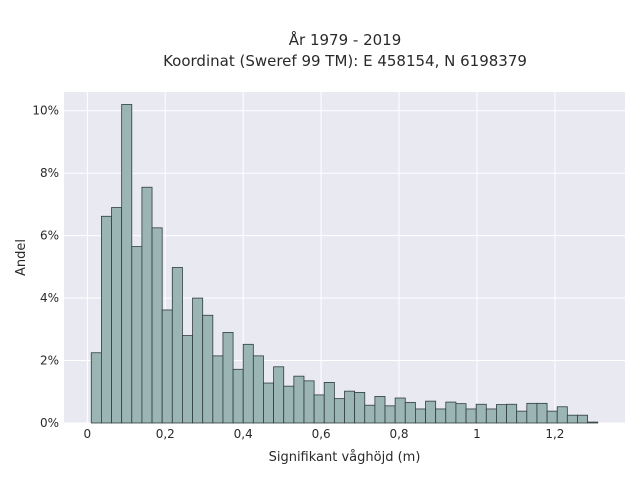 The image size is (640, 480). Describe the element at coordinates (243, 434) in the screenshot. I see `x-tick-label: 0,4` at that location.